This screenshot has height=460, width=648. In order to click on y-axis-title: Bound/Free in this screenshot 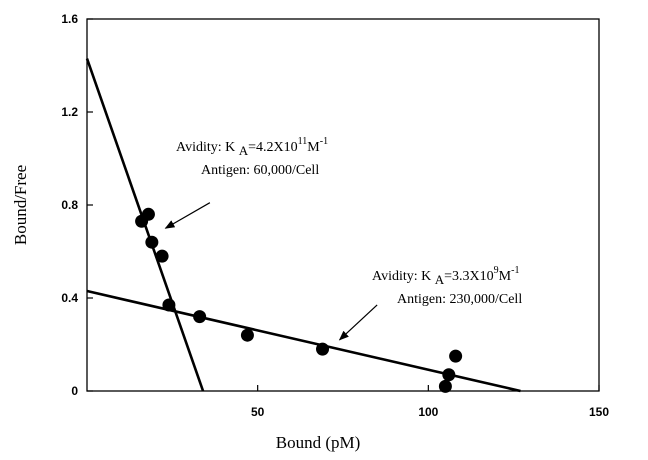, I will do `click(20, 205)`.